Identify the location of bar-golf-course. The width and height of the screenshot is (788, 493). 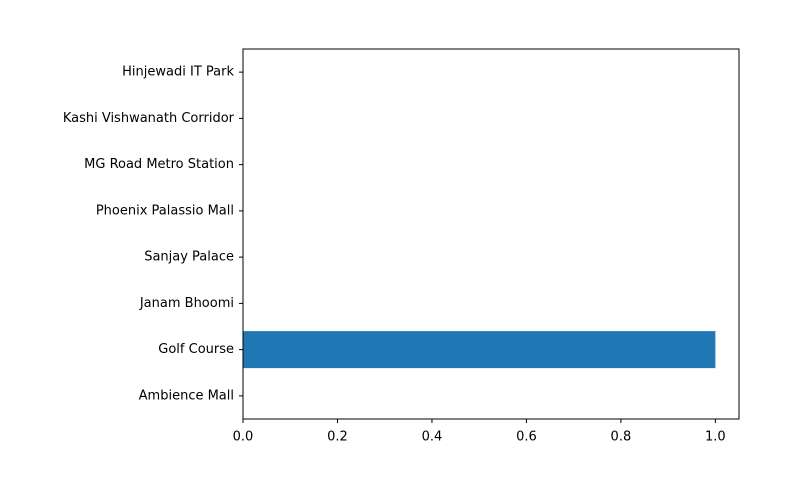
(479, 350).